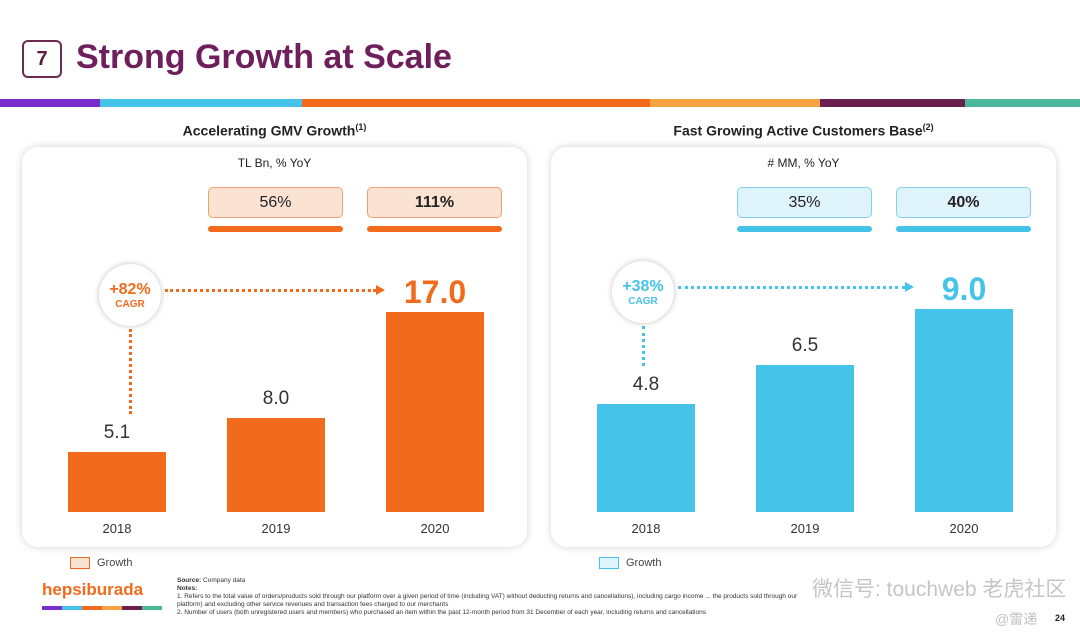  I want to click on chart-title: Fast Growing Active Customers Base(2), so click(803, 130).